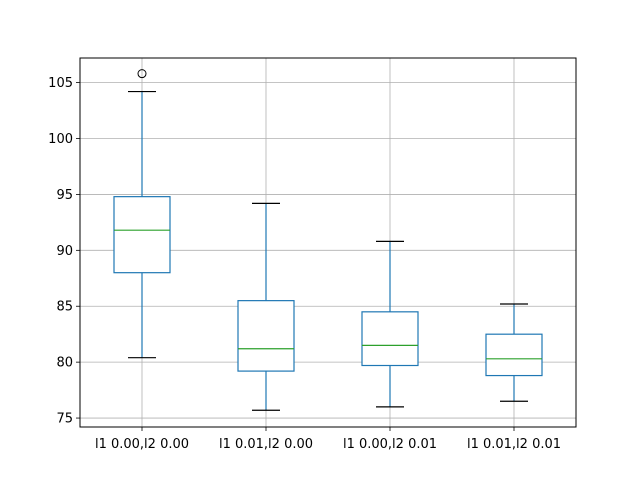 The image size is (640, 480). Describe the element at coordinates (266, 444) in the screenshot. I see `x-tick-label: l1 0.01,l2 0.00` at that location.